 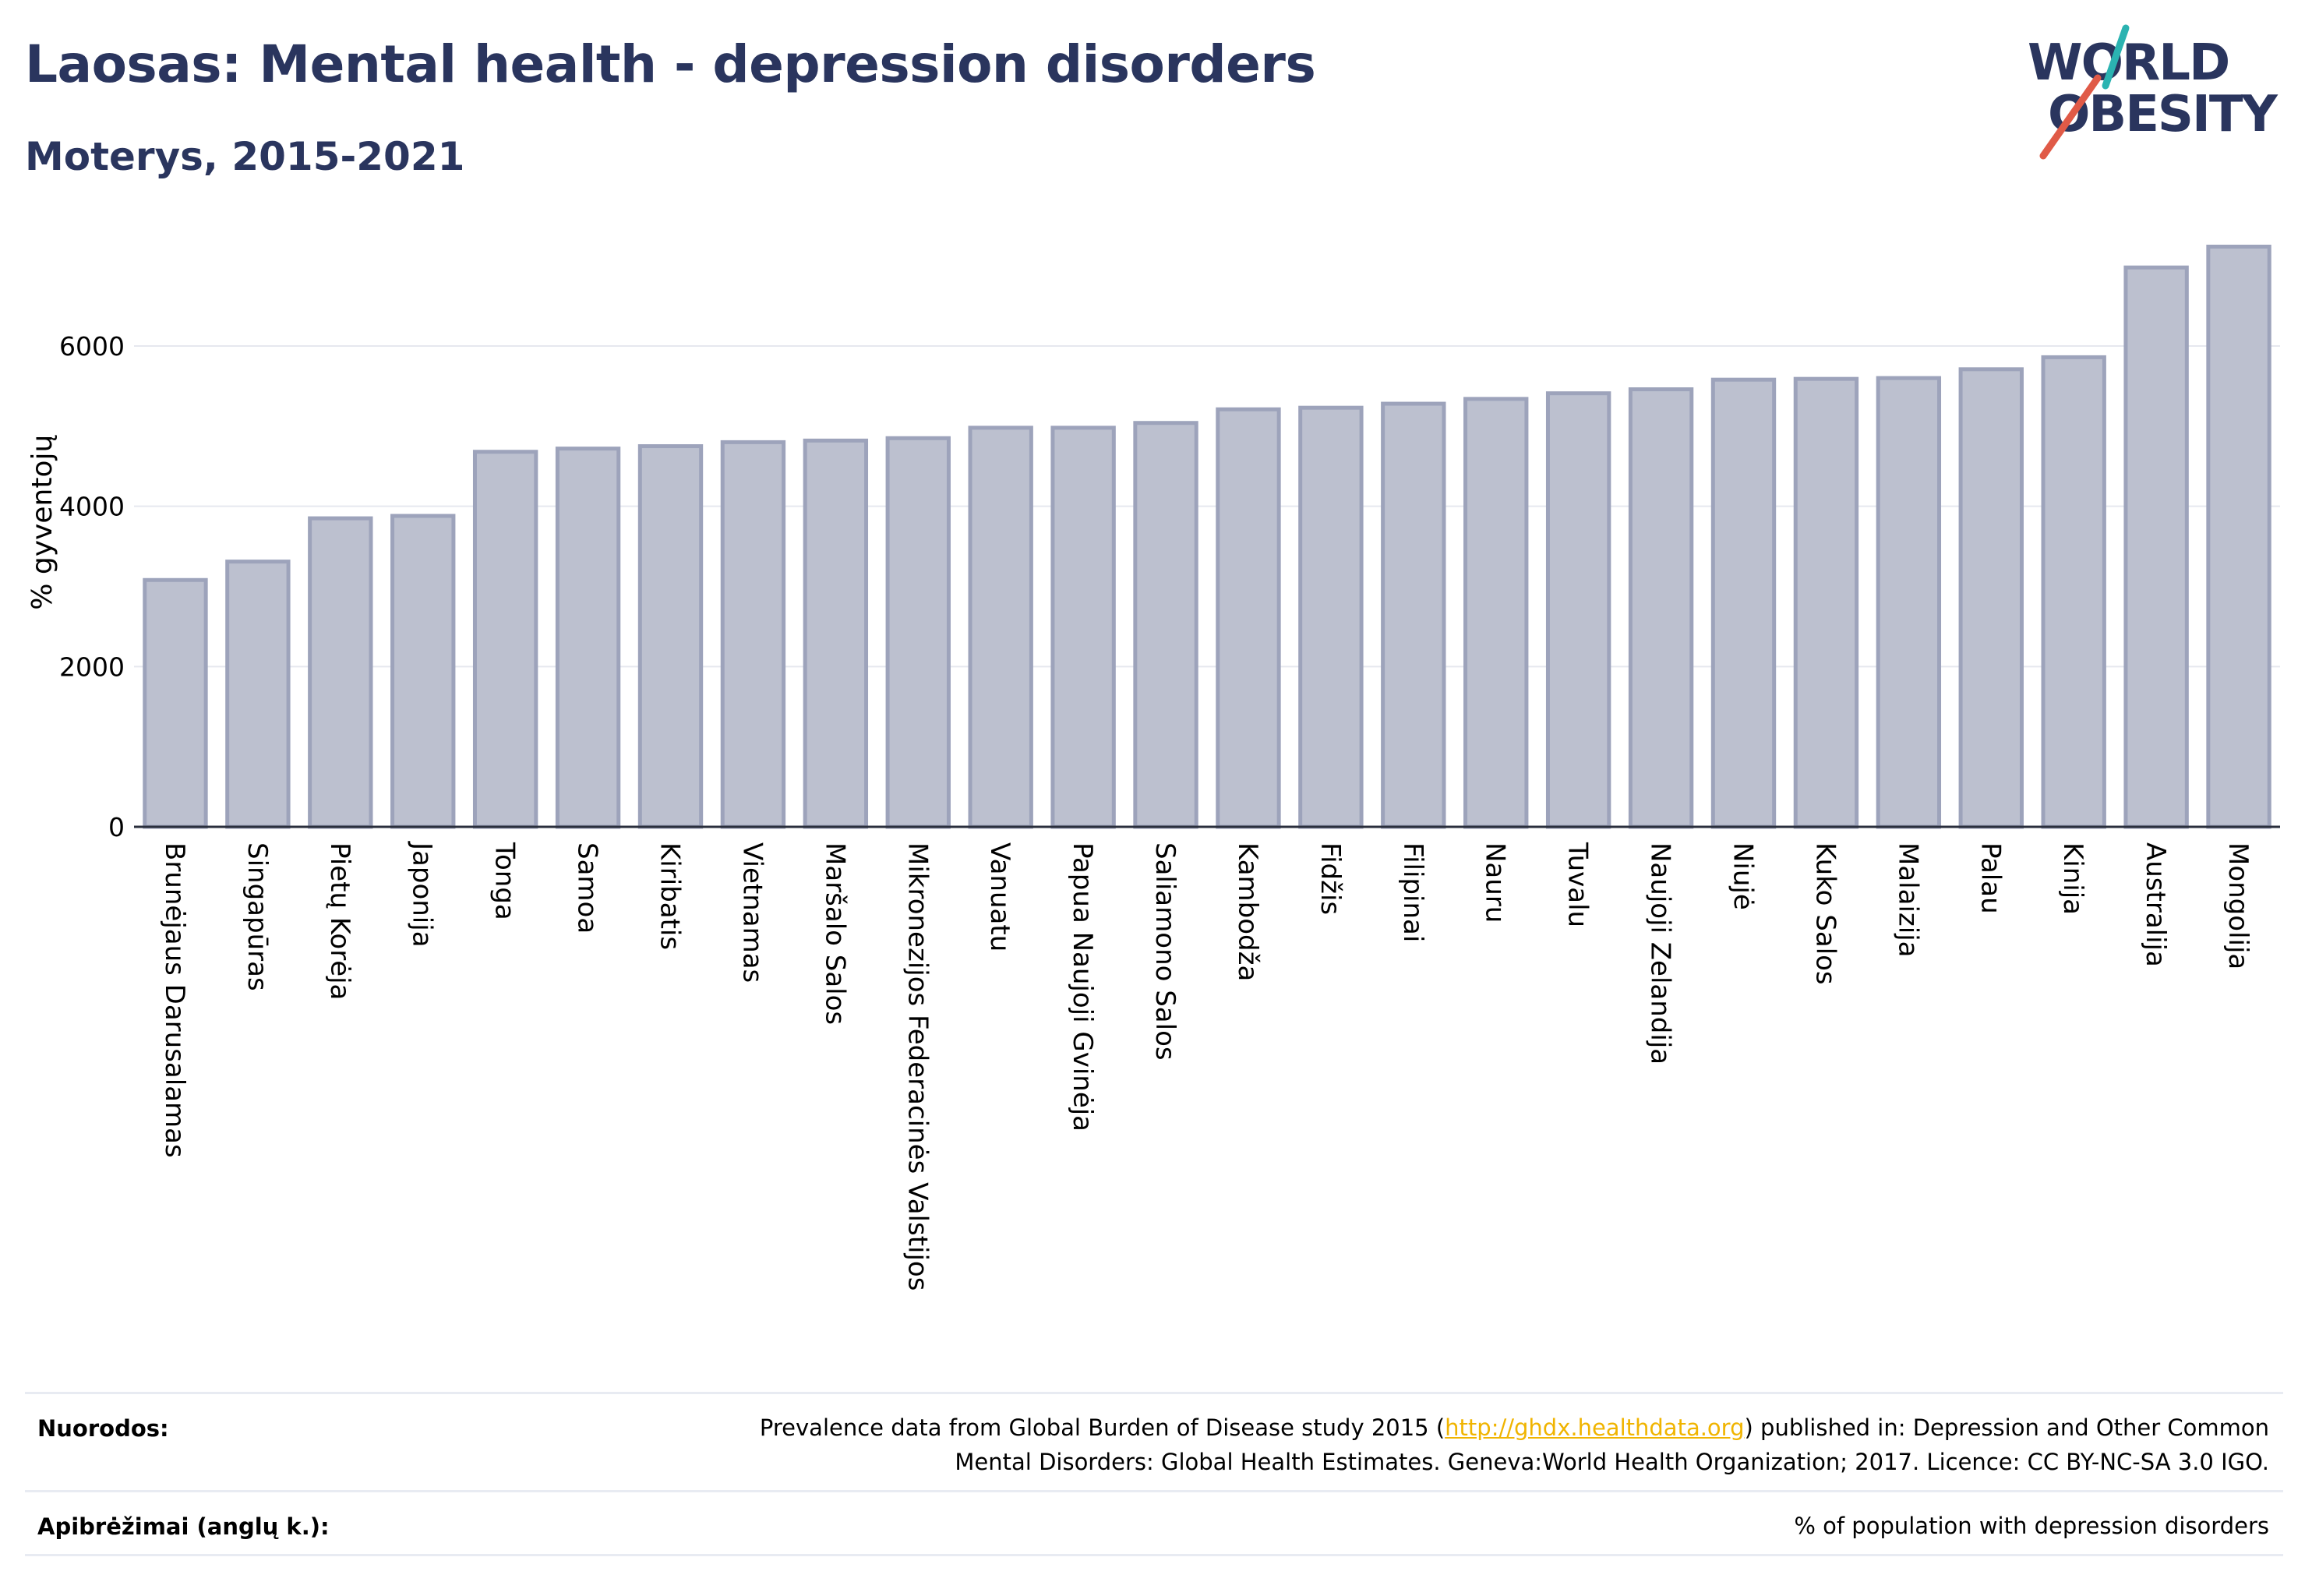 What do you see at coordinates (505, 881) in the screenshot?
I see `x-tick-label: Tonga` at bounding box center [505, 881].